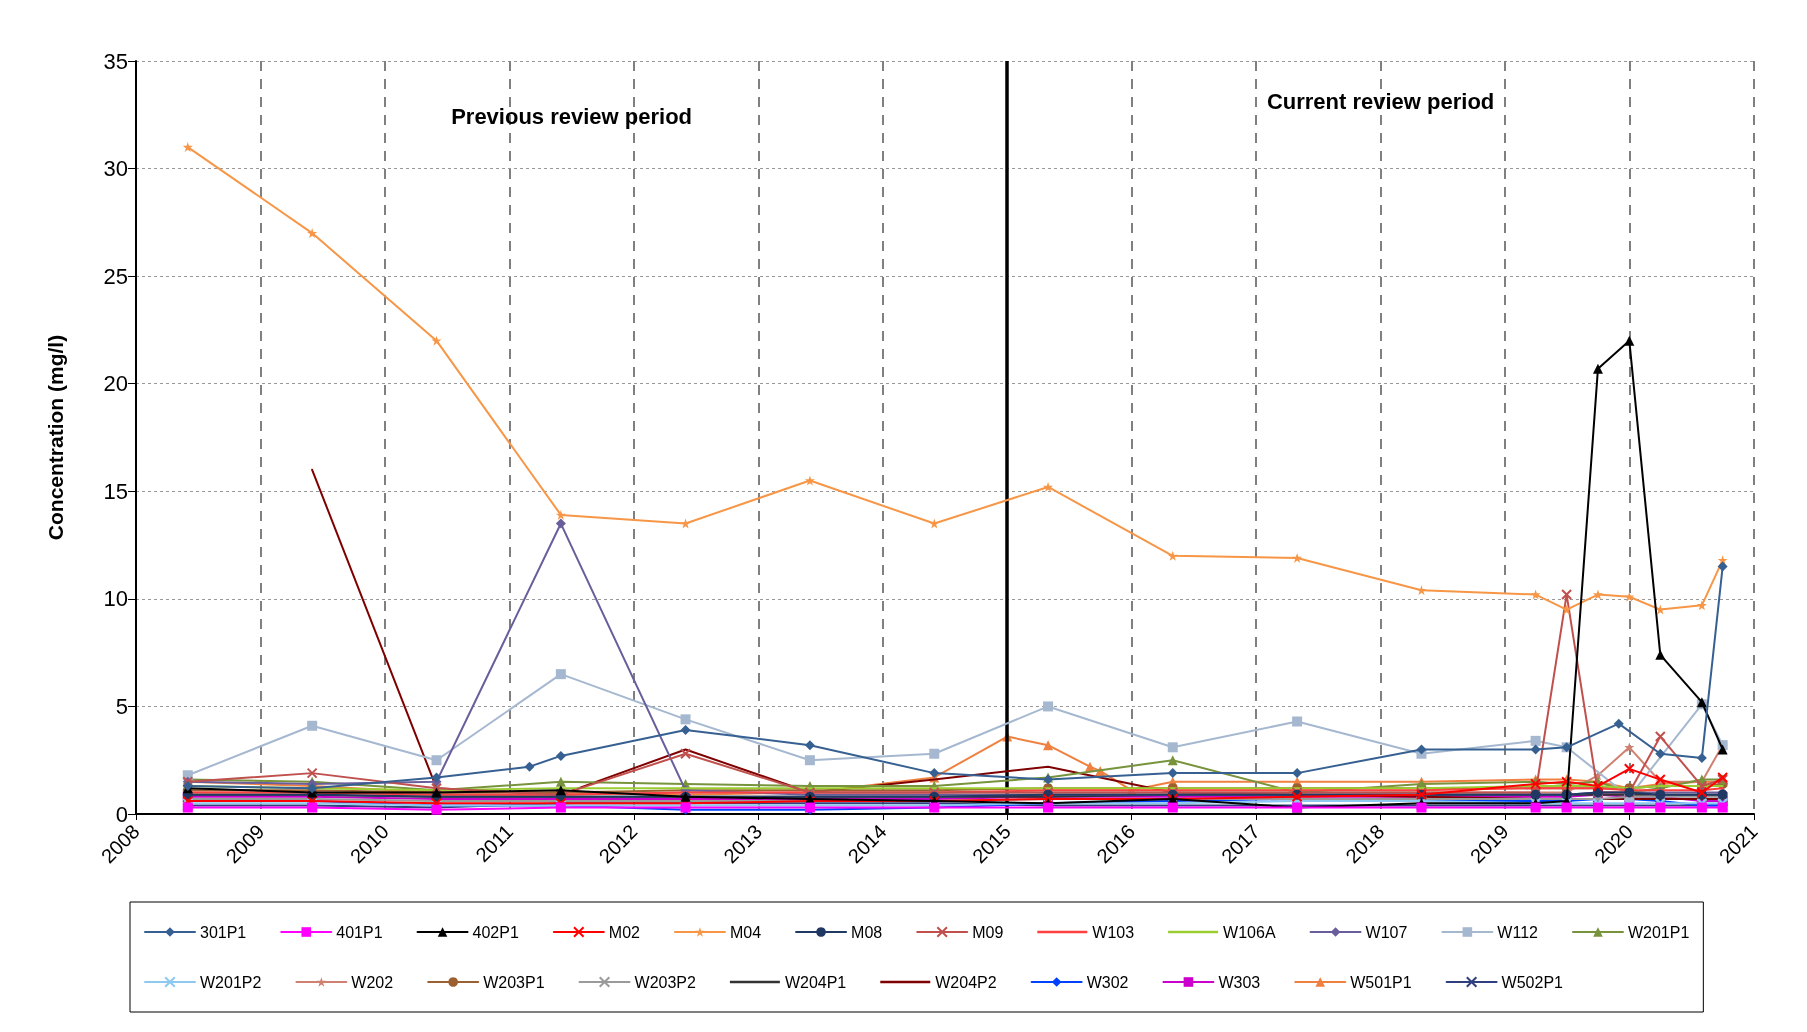 Image resolution: width=1807 pixels, height=1032 pixels. I want to click on legend-label: W204P1, so click(815, 982).